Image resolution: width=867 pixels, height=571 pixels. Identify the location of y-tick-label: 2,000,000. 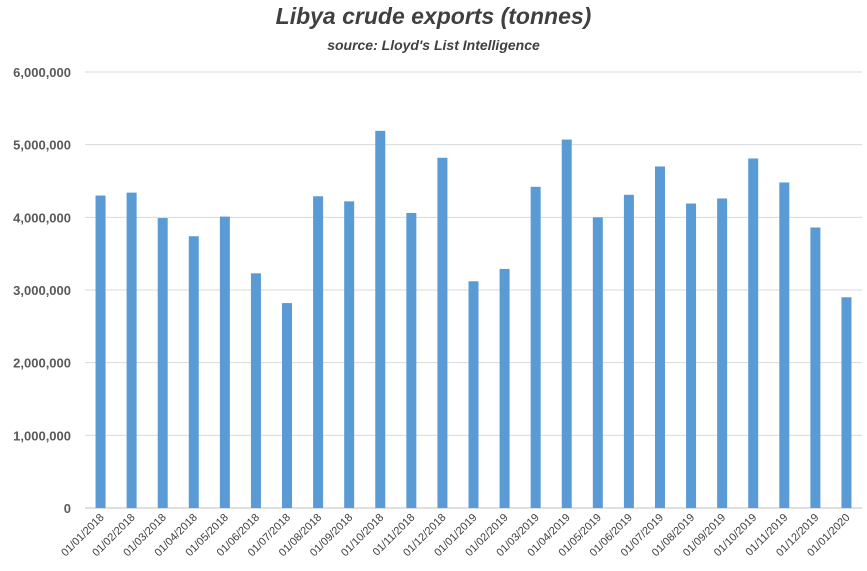
(42, 363).